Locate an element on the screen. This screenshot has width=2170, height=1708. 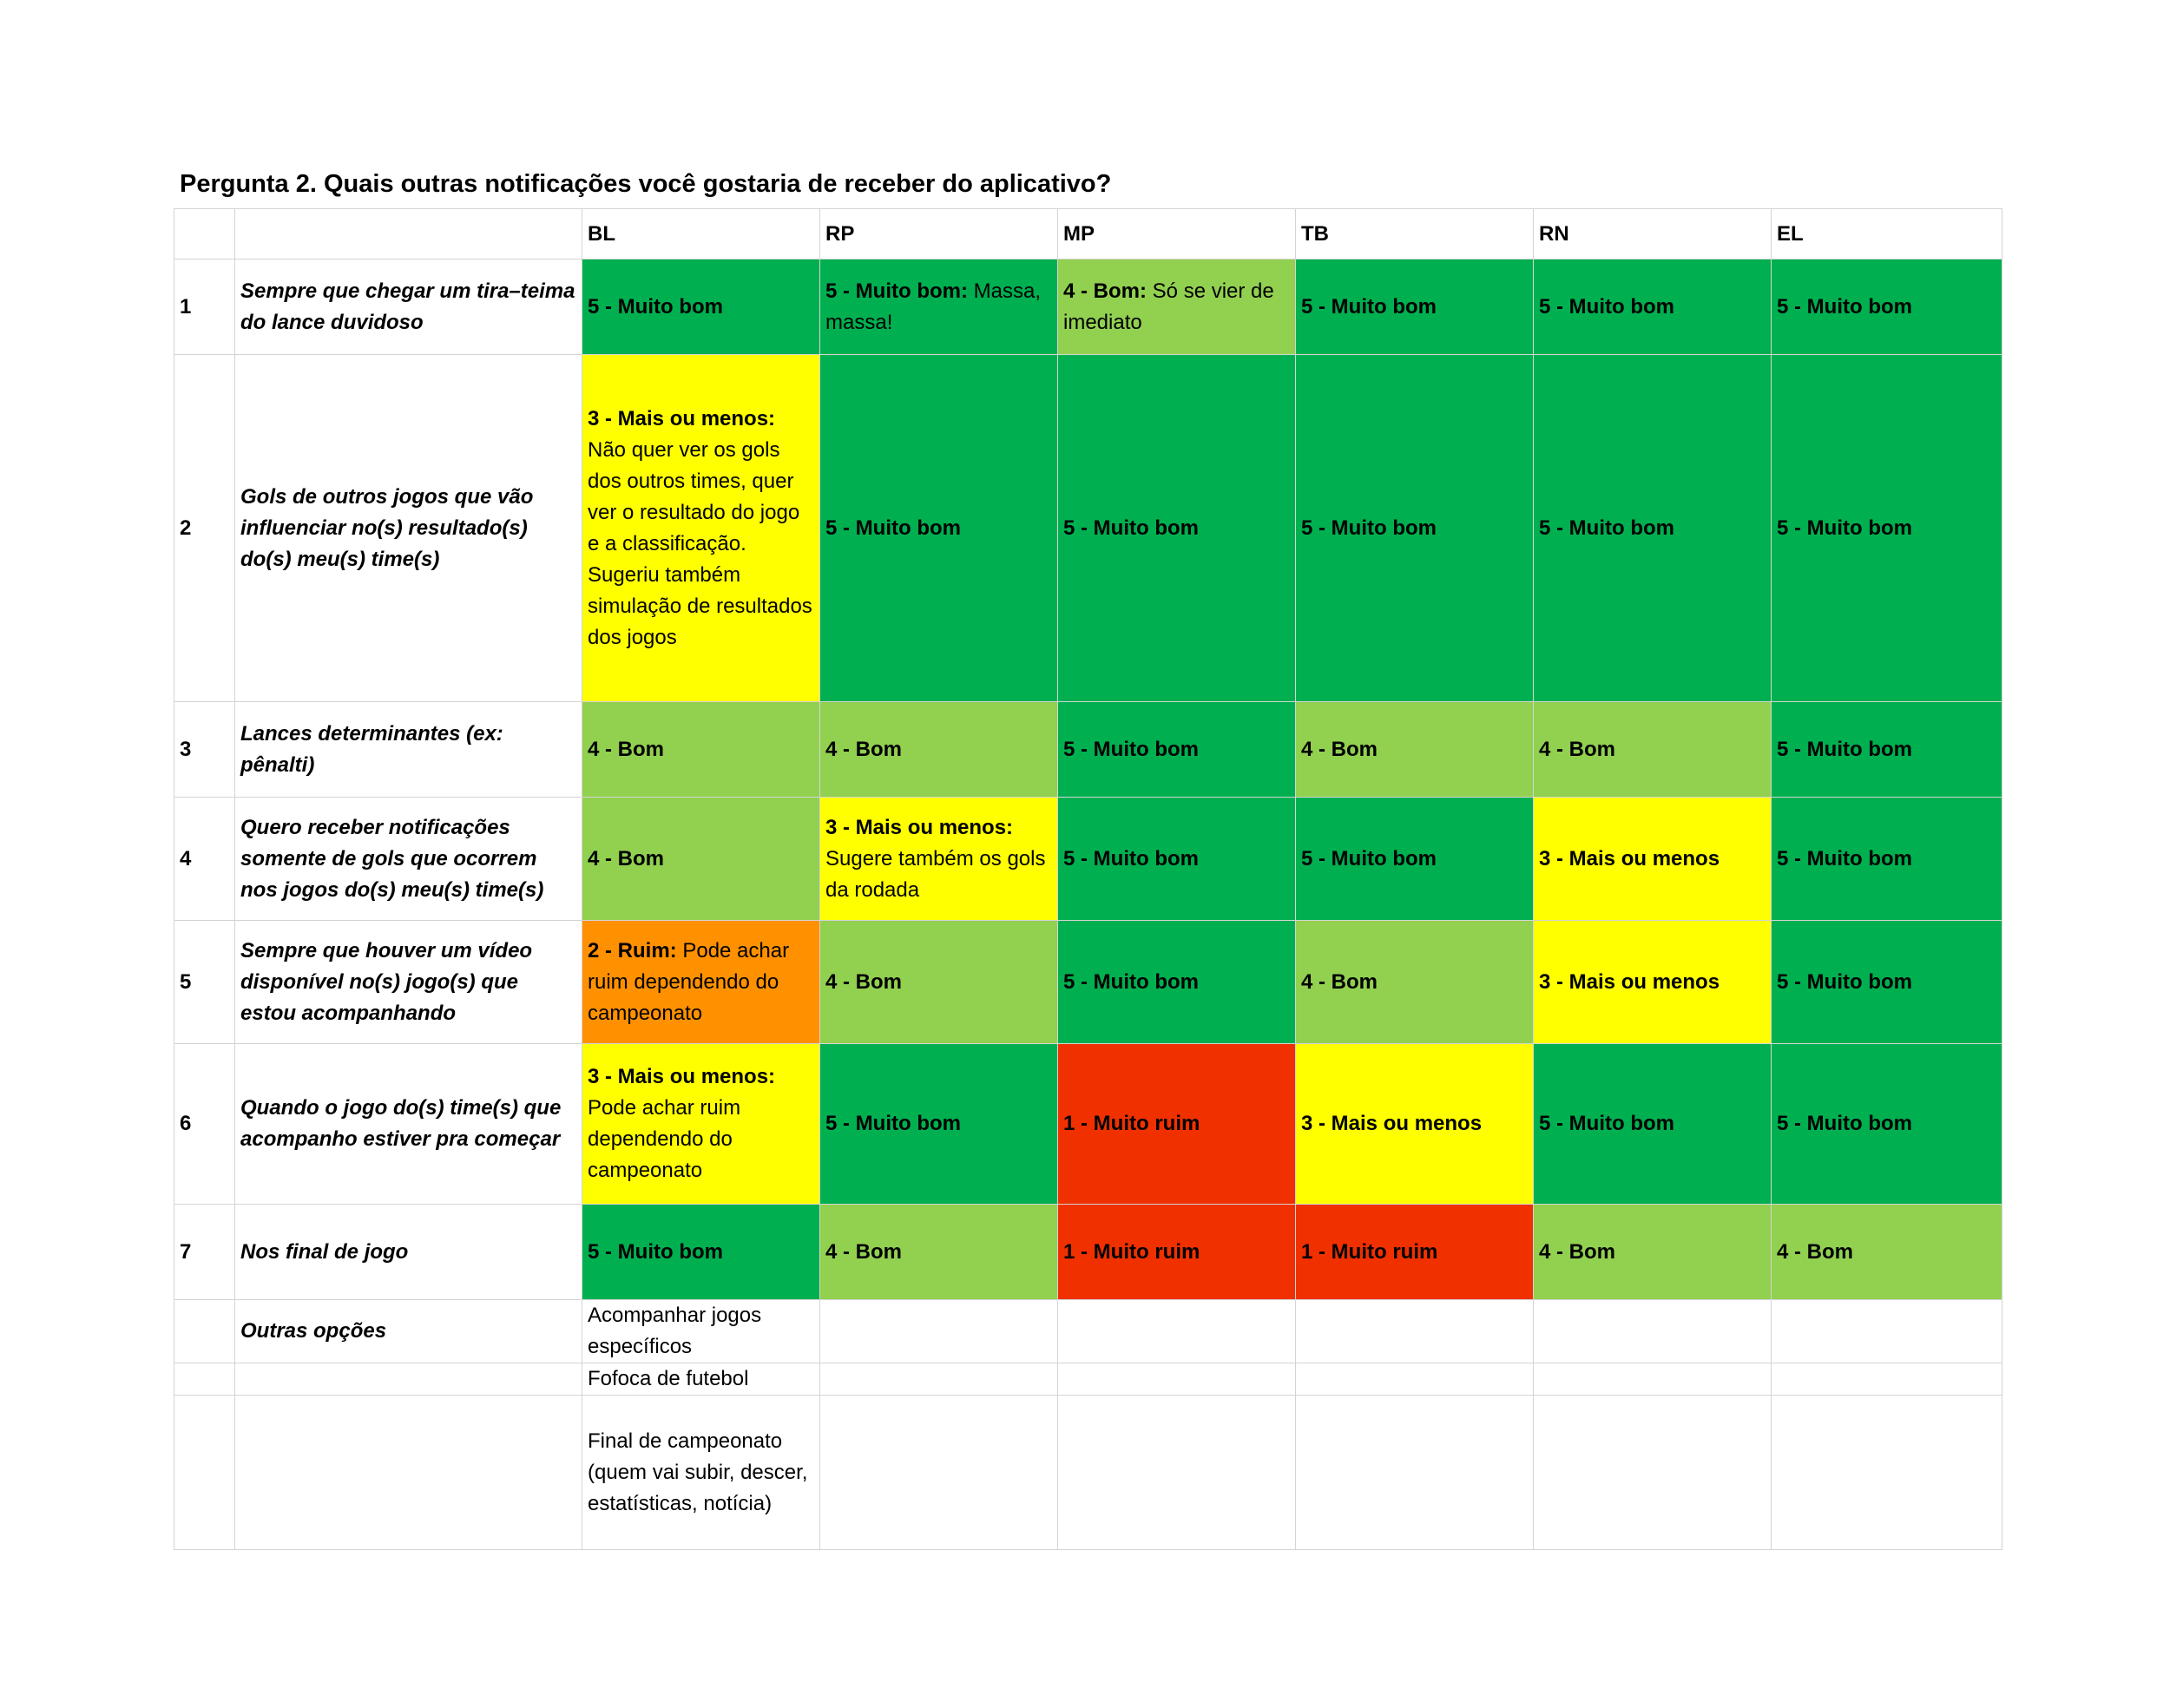
column-header-rn: RN is located at coordinates (1652, 233).